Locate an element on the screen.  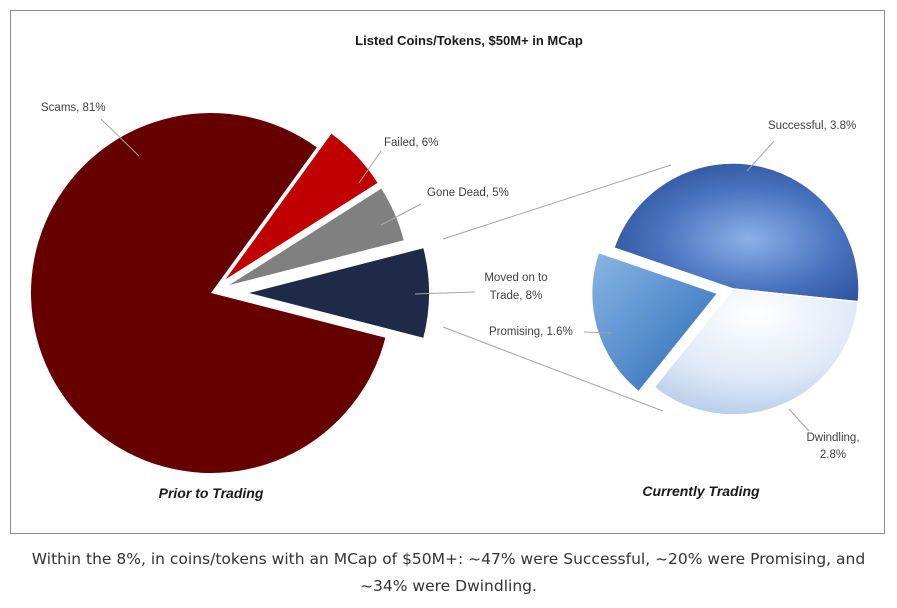
label-promising: Promising, 1.6% is located at coordinates (531, 332).